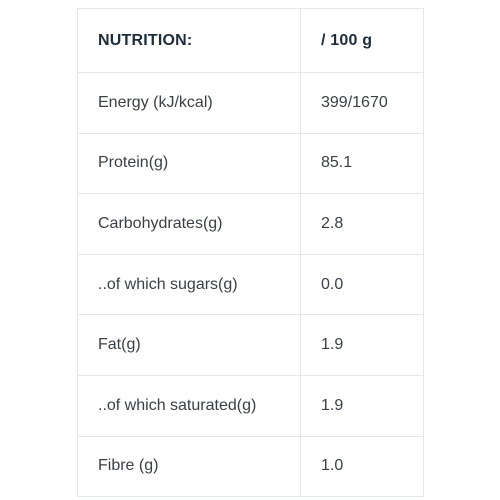  Describe the element at coordinates (362, 284) in the screenshot. I see `nutrient-value: 0.0` at that location.